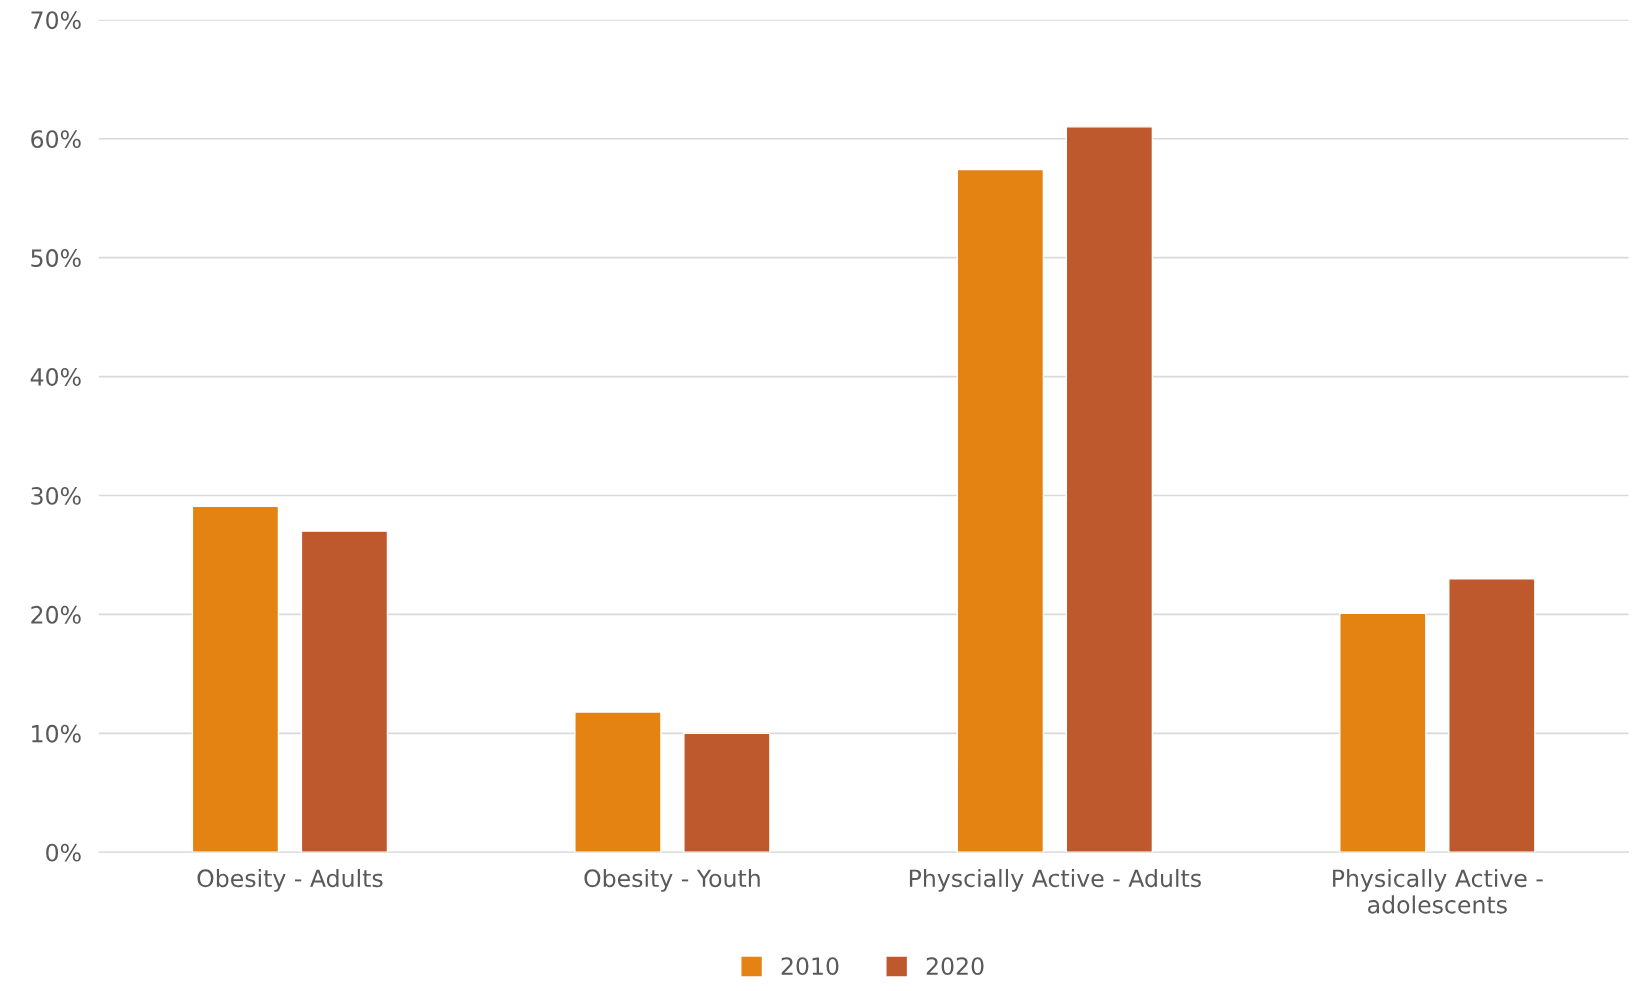 The image size is (1645, 991). What do you see at coordinates (56, 495) in the screenshot?
I see `y-tick-label: 30%` at bounding box center [56, 495].